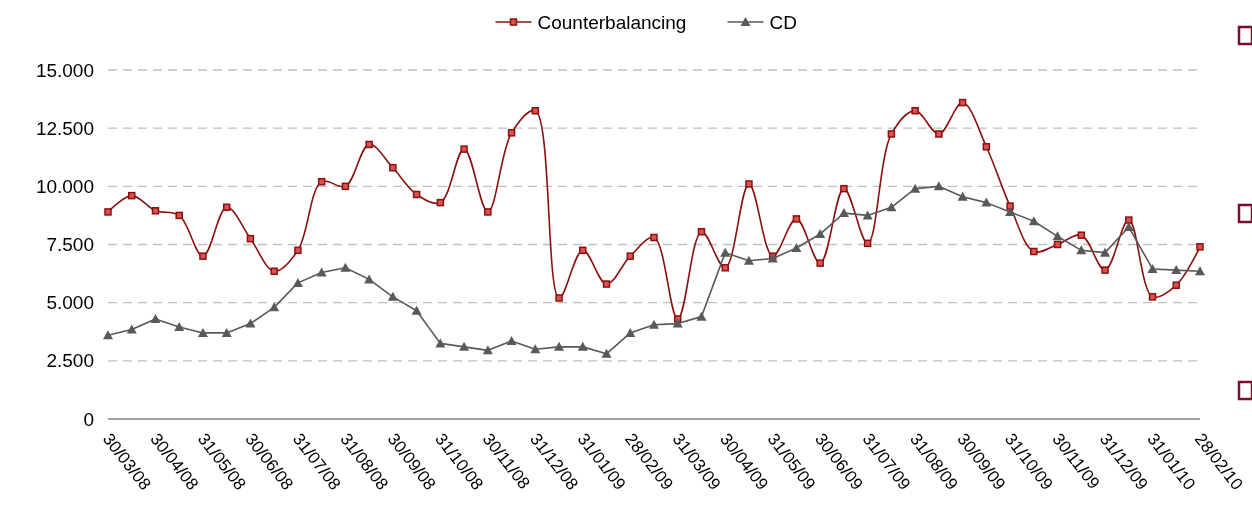  Describe the element at coordinates (64, 70) in the screenshot. I see `y-tick-label: 15.000` at that location.